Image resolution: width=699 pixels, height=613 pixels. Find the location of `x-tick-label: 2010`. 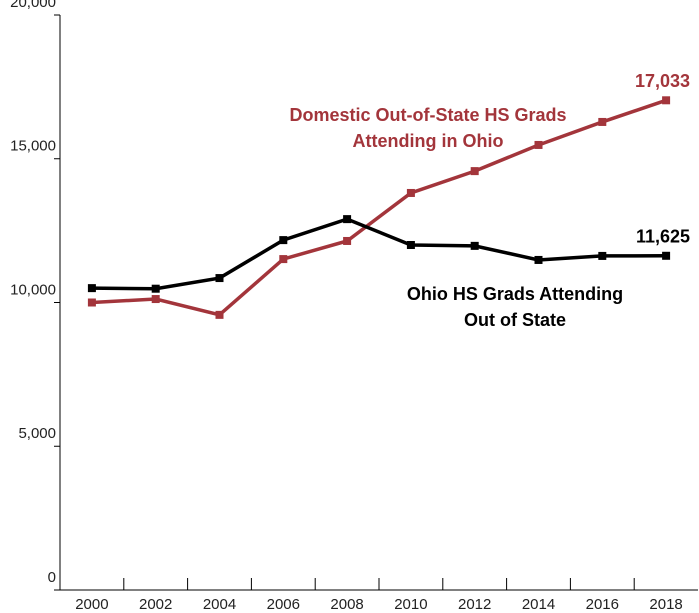

x-tick-label: 2010 is located at coordinates (410, 604).